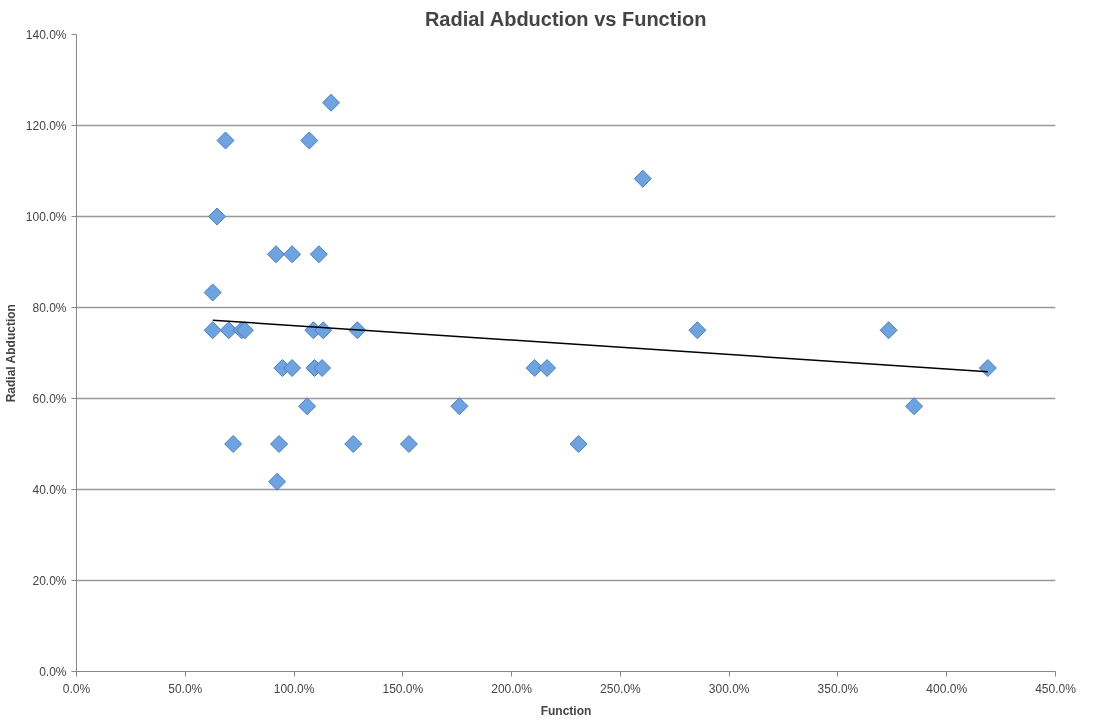 This screenshot has width=1105, height=725. What do you see at coordinates (294, 688) in the screenshot?
I see `x-tick-label: 100.0%` at bounding box center [294, 688].